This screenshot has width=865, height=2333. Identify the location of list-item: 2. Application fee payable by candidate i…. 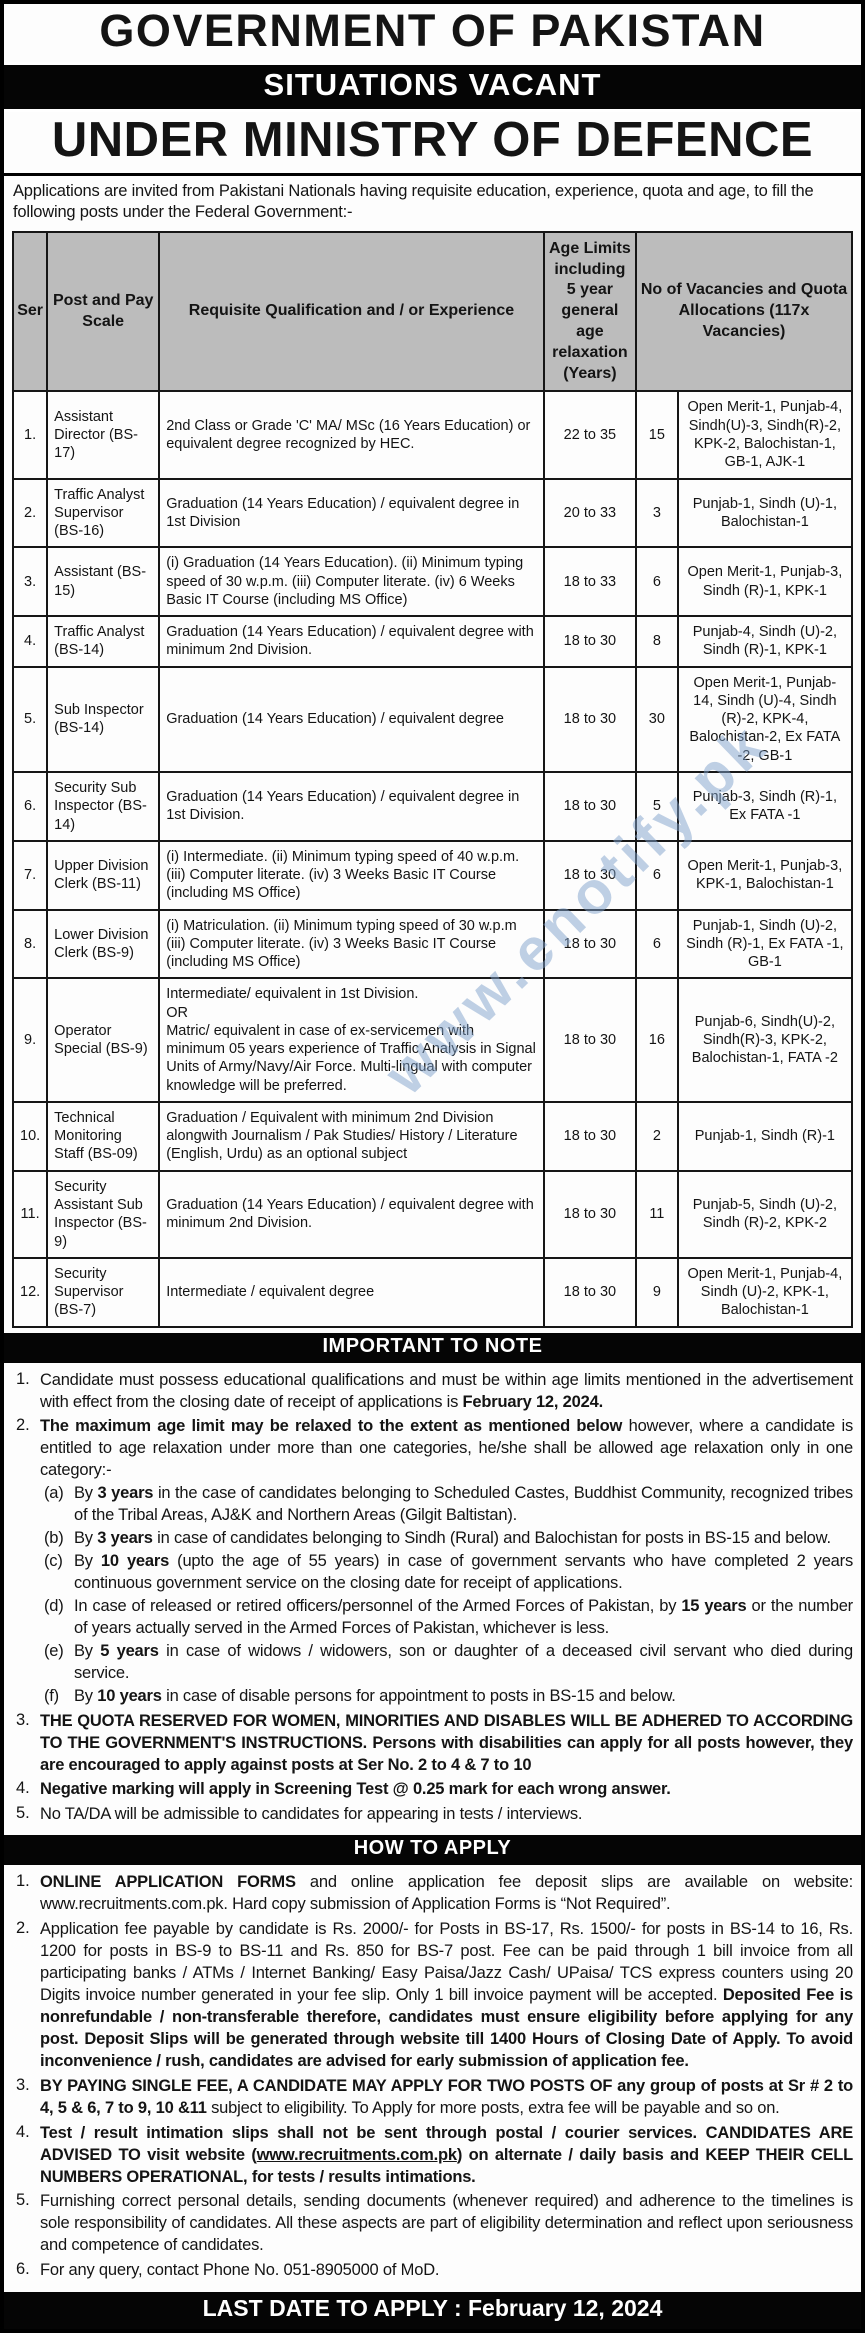
(430, 1996).